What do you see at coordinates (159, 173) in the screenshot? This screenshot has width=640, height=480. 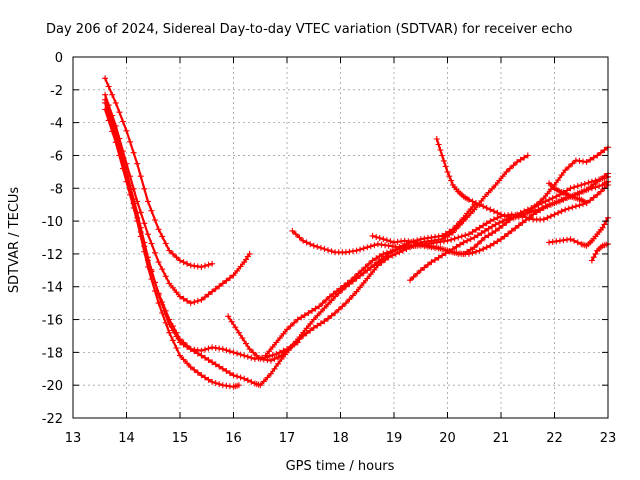 I see `series-line` at bounding box center [159, 173].